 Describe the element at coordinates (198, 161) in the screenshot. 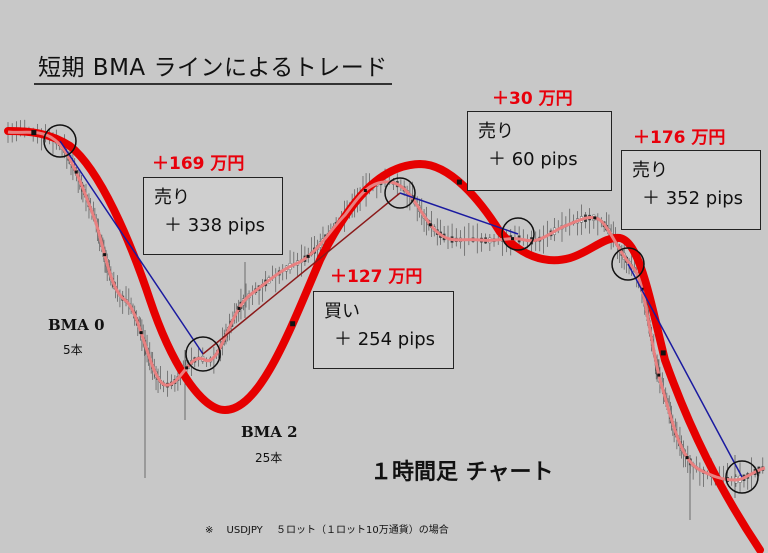

I see `trade-1-profit: ＋169 万円` at that location.